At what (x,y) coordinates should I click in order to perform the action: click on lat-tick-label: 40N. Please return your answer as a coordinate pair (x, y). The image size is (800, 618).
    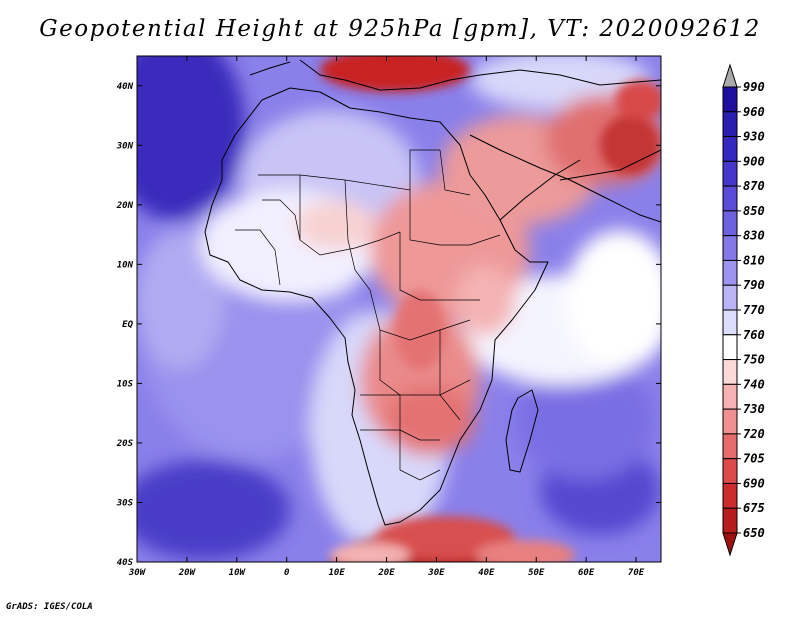
    Looking at the image, I should click on (125, 87).